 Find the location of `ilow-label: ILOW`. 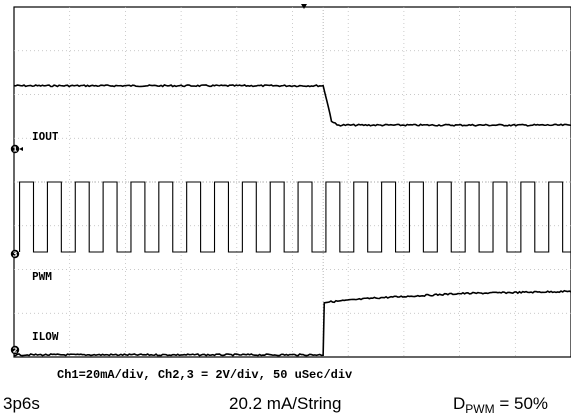

ilow-label: ILOW is located at coordinates (45, 336).